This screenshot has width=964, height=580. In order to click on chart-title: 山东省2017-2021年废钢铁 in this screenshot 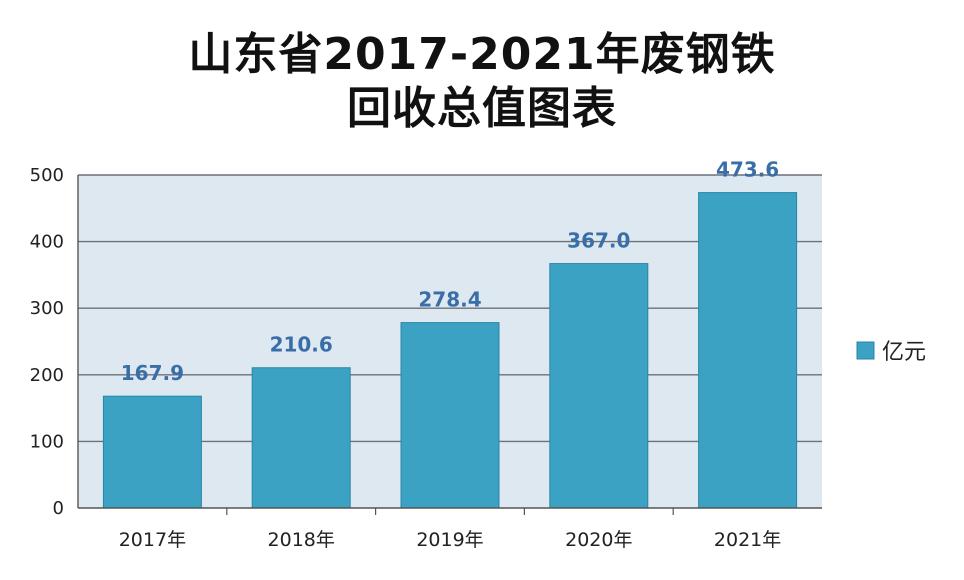, I will do `click(482, 54)`.